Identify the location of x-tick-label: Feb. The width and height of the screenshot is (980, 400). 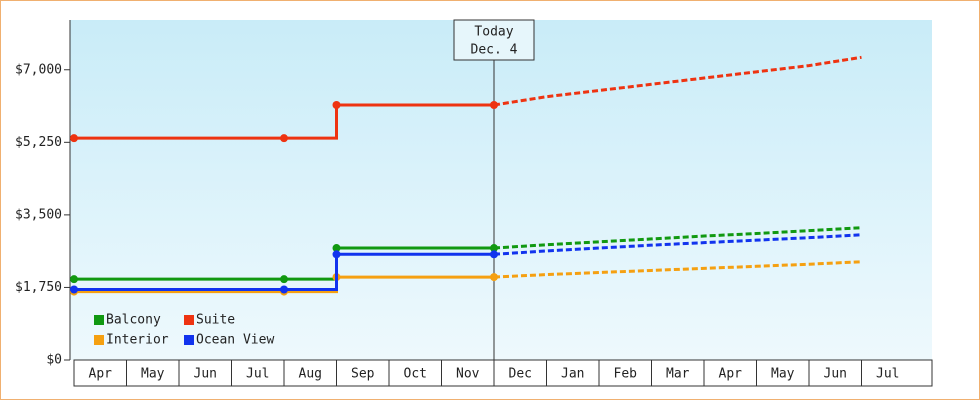
(626, 374).